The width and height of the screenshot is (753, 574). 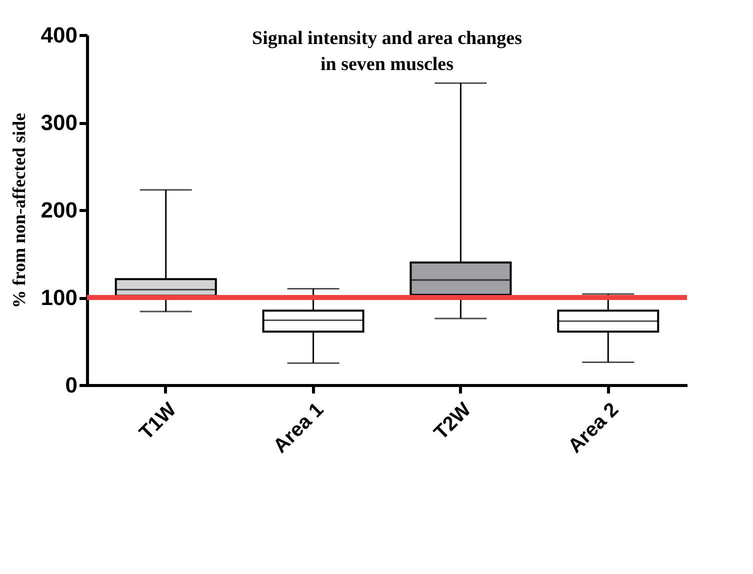 I want to click on y-axis-title: % from non-affected side, so click(x=18, y=210).